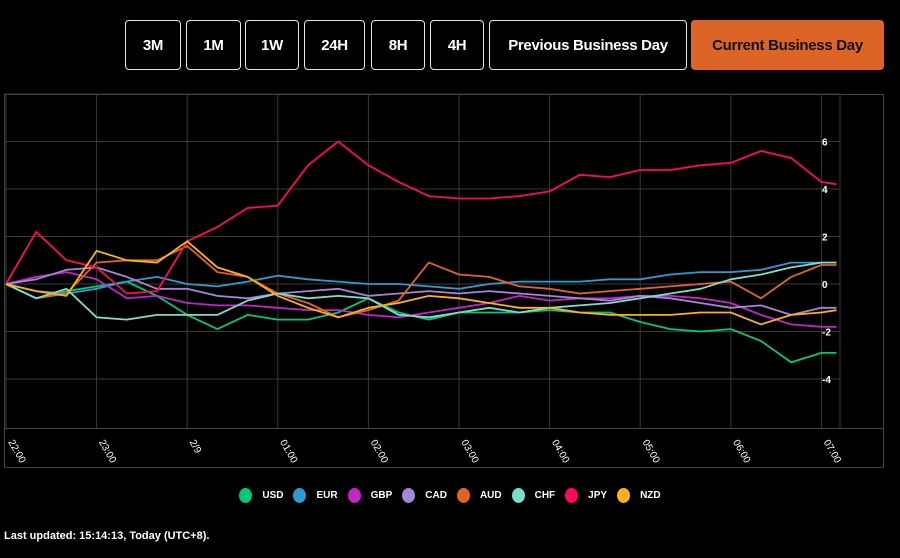  I want to click on series-line-nzd, so click(421, 283).